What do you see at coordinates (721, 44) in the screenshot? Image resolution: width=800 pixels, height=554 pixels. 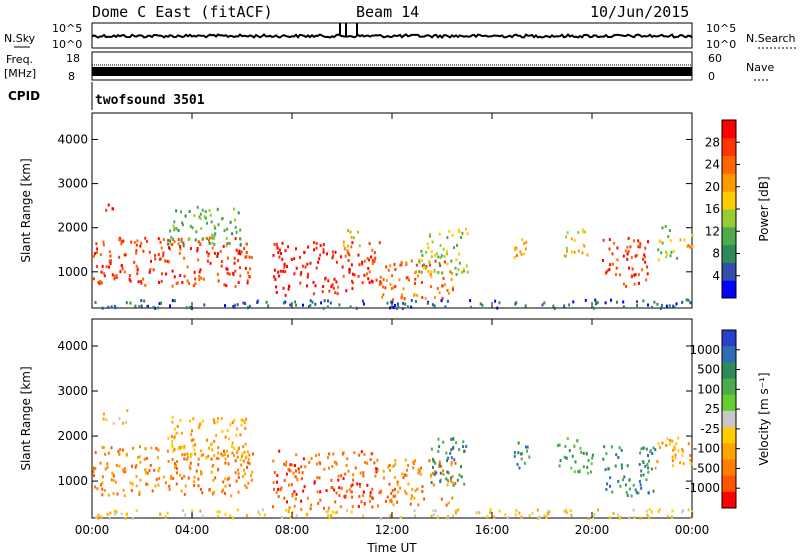 I see `nsearch-tick-bottom: 10^0` at bounding box center [721, 44].